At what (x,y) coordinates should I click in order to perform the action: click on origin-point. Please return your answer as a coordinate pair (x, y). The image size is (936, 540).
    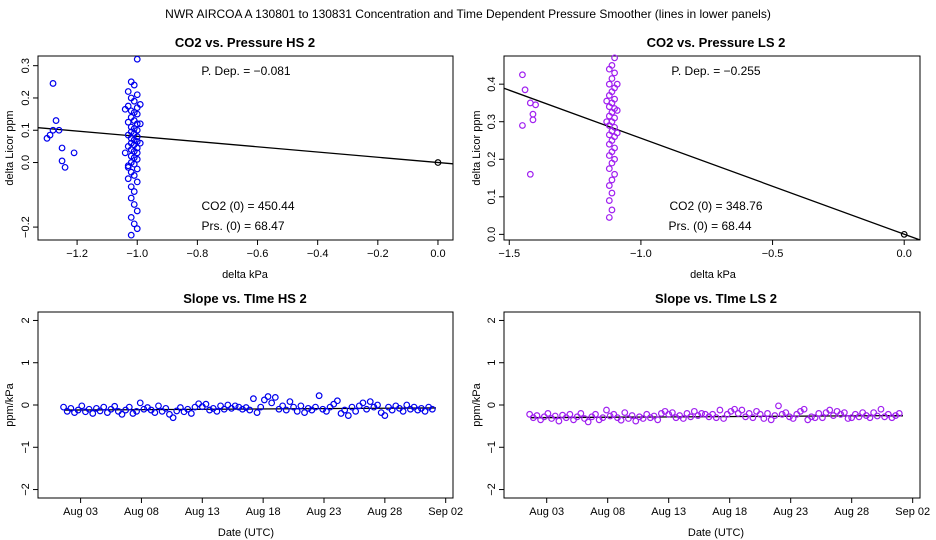
    Looking at the image, I should click on (904, 234).